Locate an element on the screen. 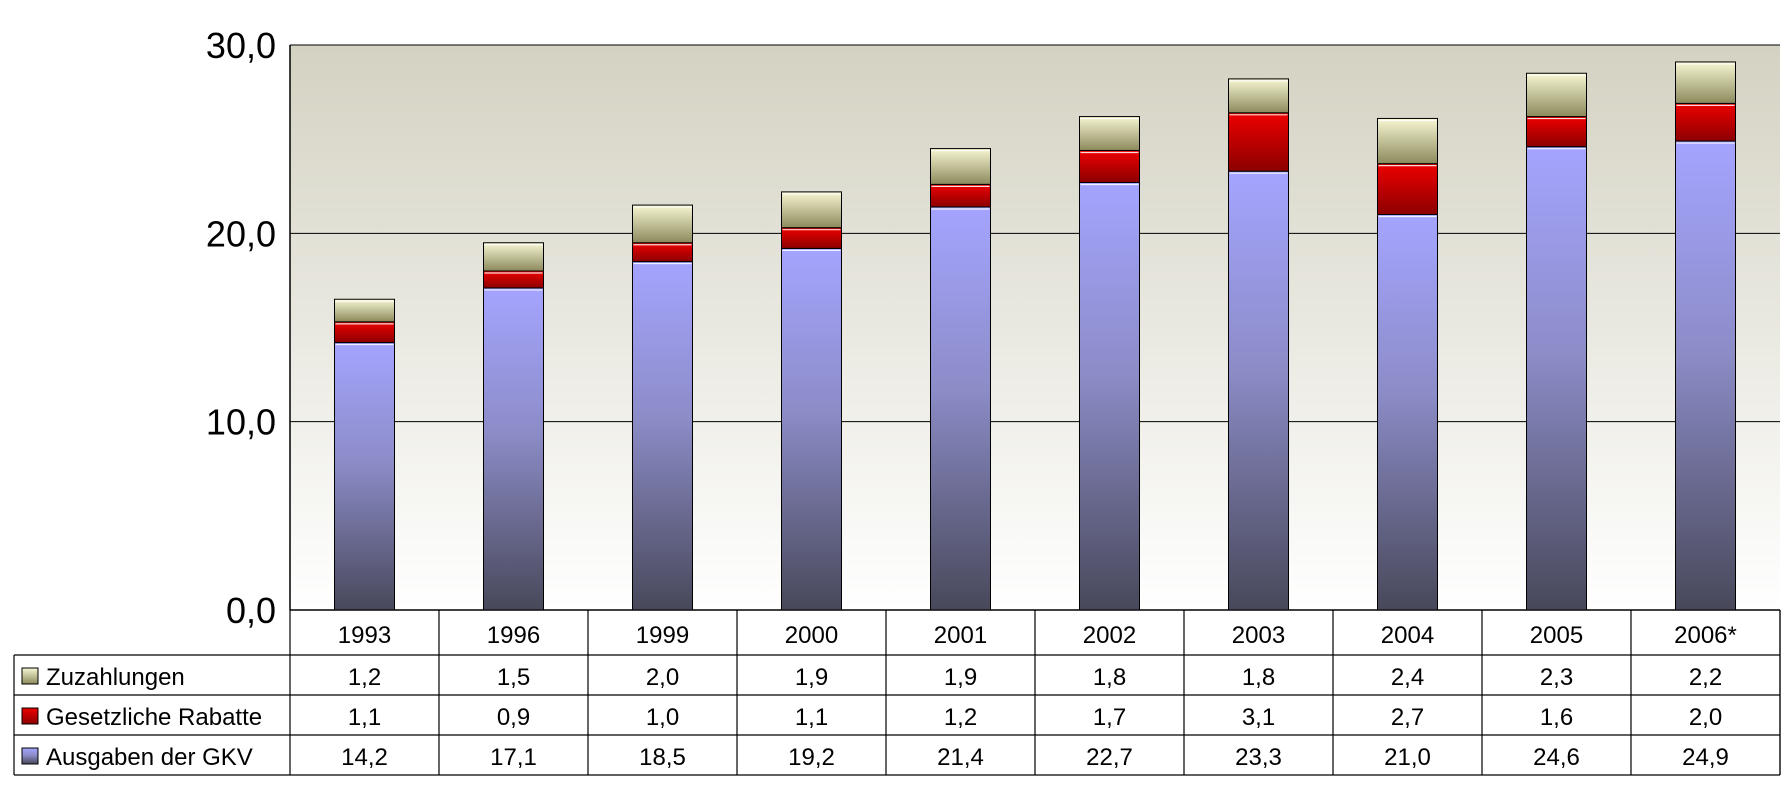 This screenshot has height=795, width=1787. x-category-label: 2005 is located at coordinates (1556, 635).